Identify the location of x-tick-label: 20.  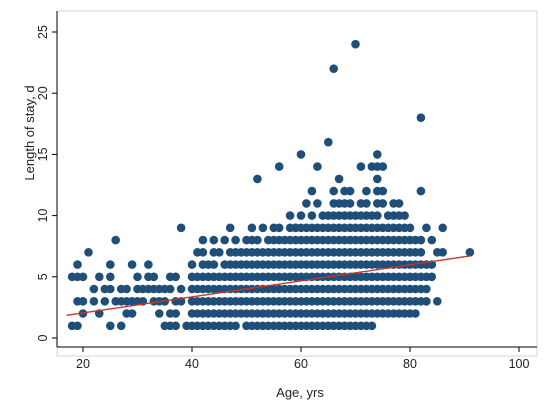
(83, 364).